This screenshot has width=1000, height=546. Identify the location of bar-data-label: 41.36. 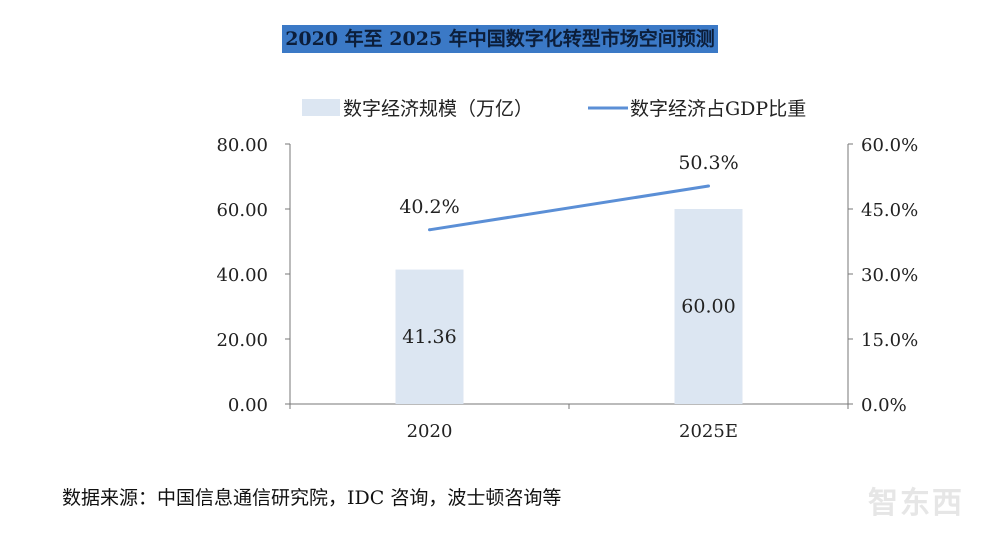
(429, 337).